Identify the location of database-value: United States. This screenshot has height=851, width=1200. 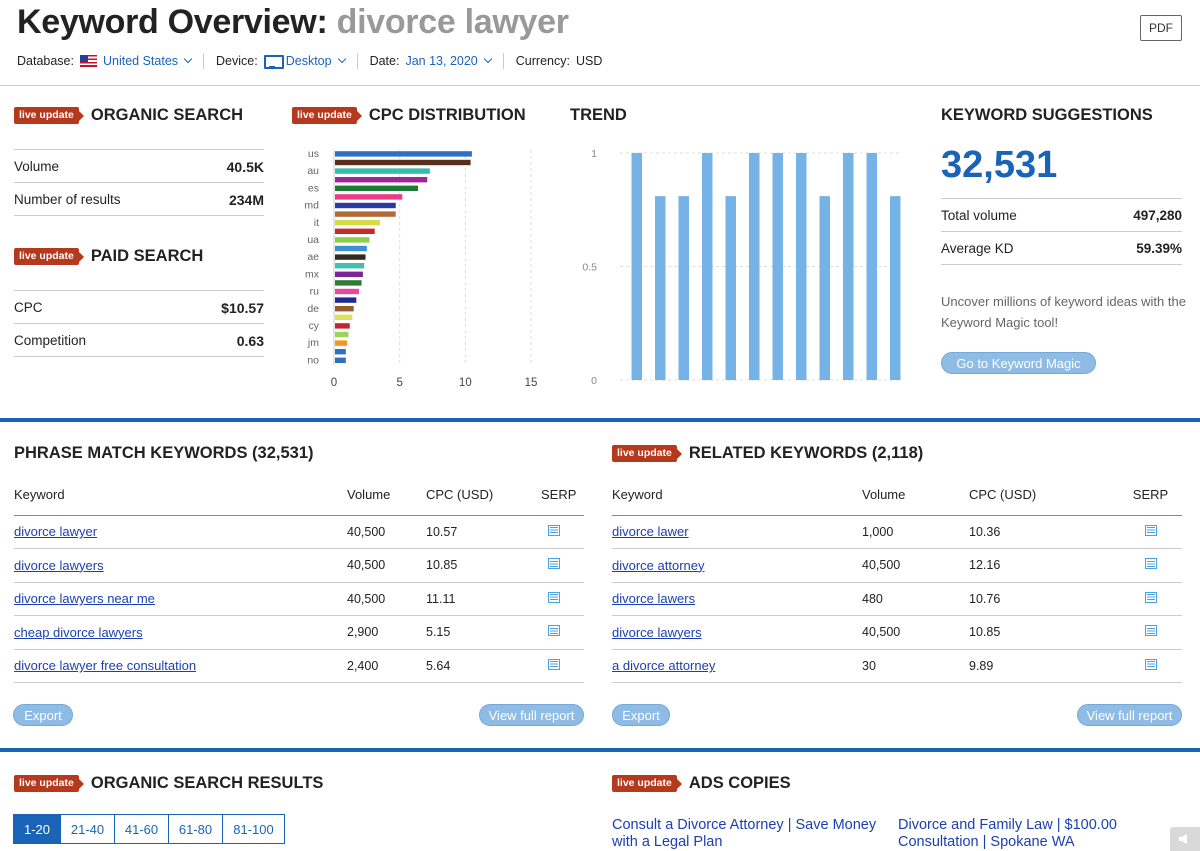
(140, 61).